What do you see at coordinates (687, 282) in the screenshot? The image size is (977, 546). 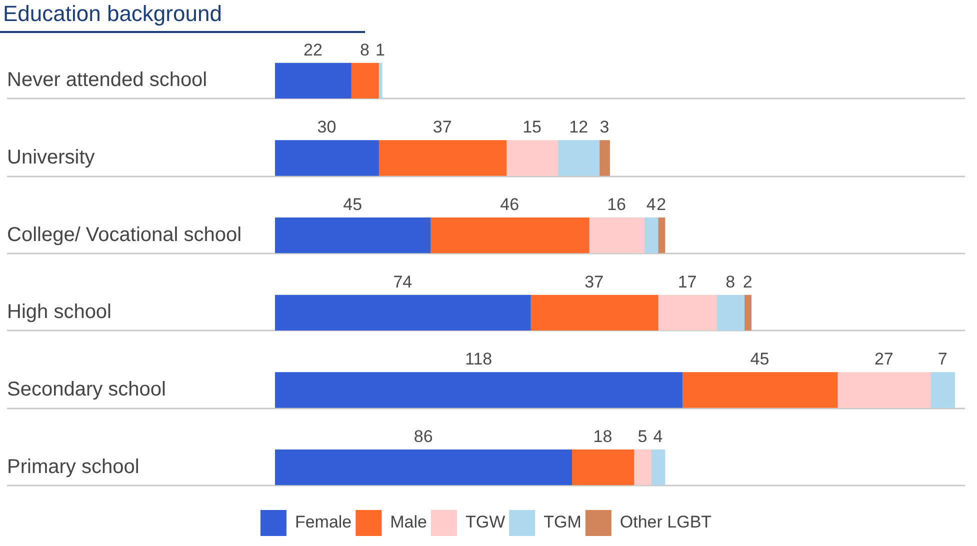 I see `data-label: 17` at bounding box center [687, 282].